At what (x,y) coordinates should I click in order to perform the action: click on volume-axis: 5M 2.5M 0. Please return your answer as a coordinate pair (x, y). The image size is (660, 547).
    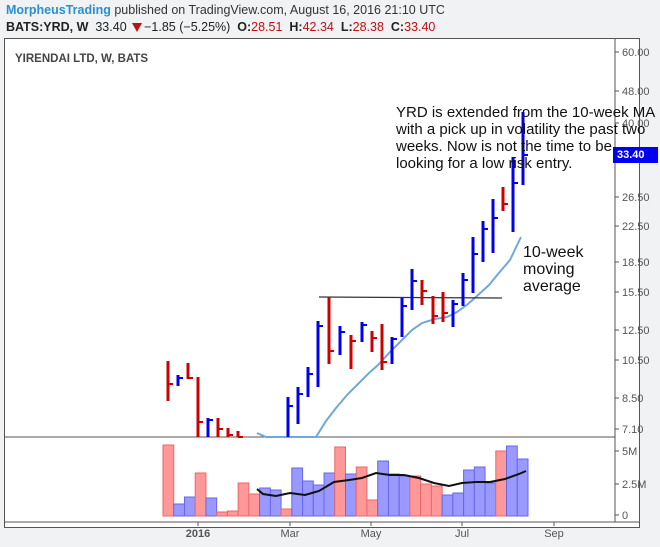
    Looking at the image, I should click on (630, 484).